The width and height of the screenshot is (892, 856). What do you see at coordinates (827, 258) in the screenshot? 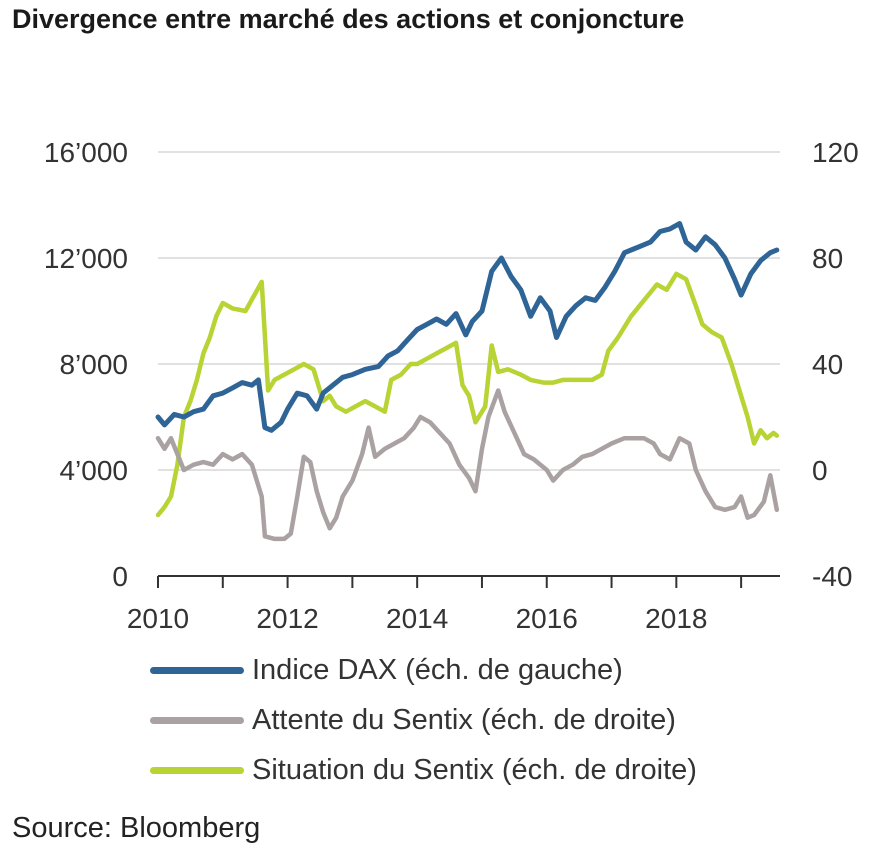
I see `y-right-tick-label: 80` at bounding box center [827, 258].